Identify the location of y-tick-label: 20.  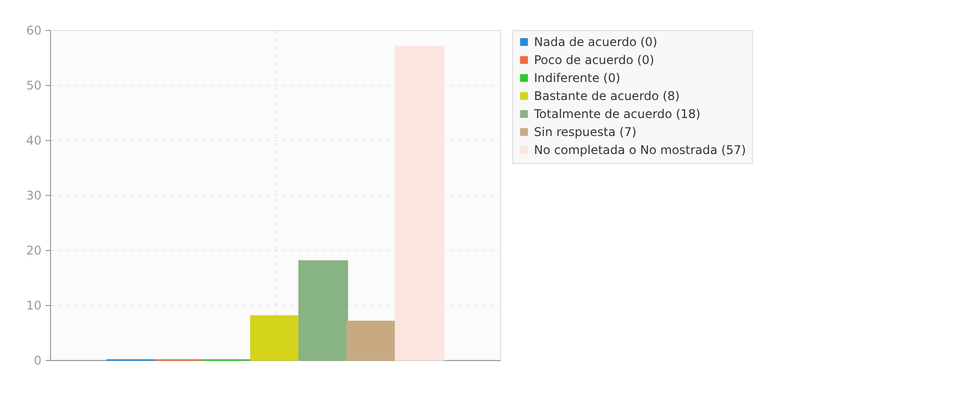
(34, 251).